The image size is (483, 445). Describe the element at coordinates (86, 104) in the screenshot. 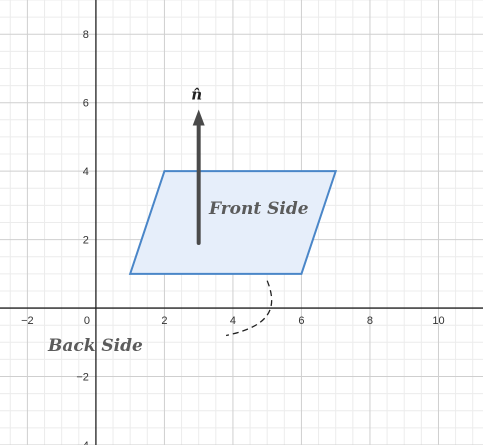

I see `y-tick-label: 6` at that location.